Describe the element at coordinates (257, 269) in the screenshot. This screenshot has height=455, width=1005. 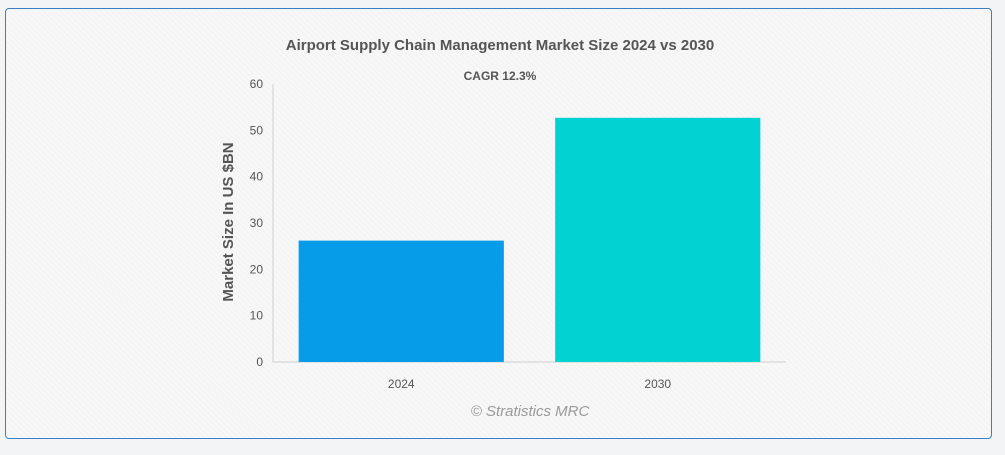
I see `y-tick-label: 20` at that location.